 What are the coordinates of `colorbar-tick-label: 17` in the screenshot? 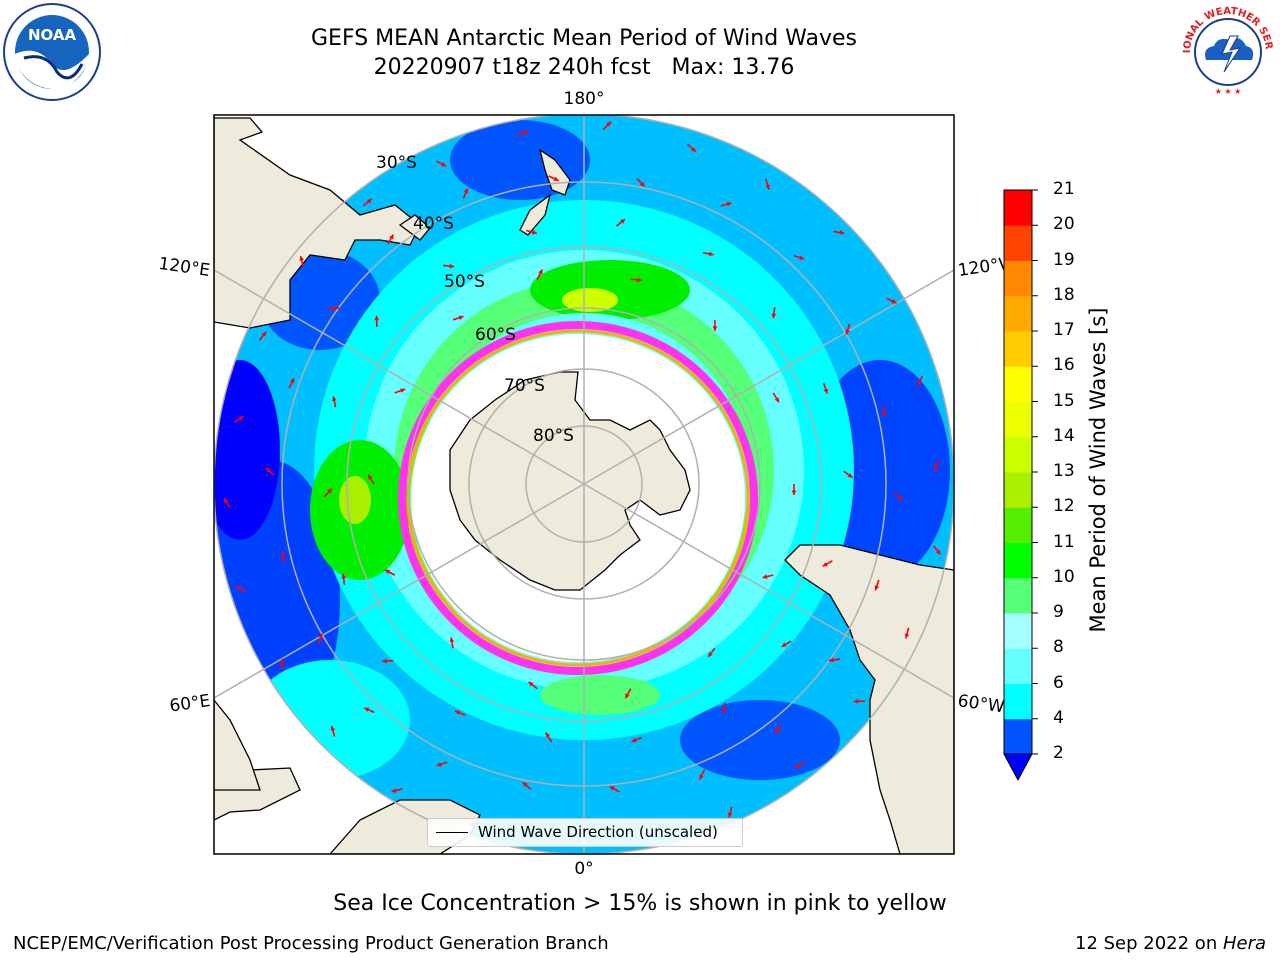 It's located at (1064, 330).